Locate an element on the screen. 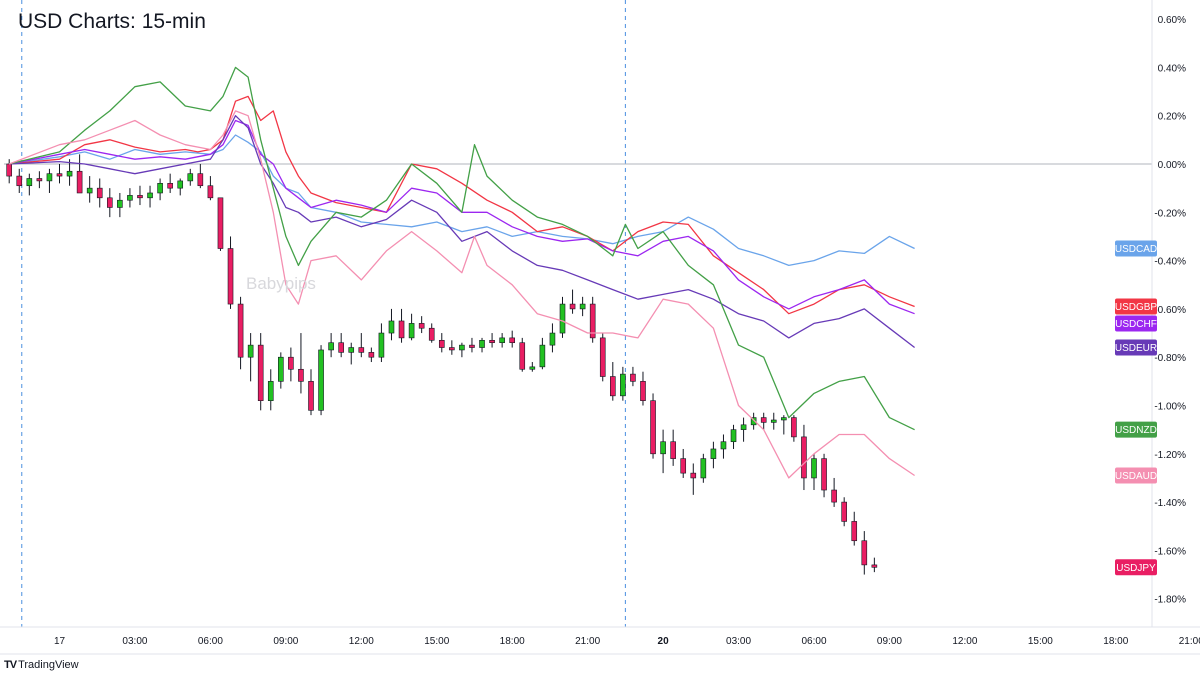 This screenshot has width=1200, height=675. y-tick-label: -0.60% is located at coordinates (1170, 310).